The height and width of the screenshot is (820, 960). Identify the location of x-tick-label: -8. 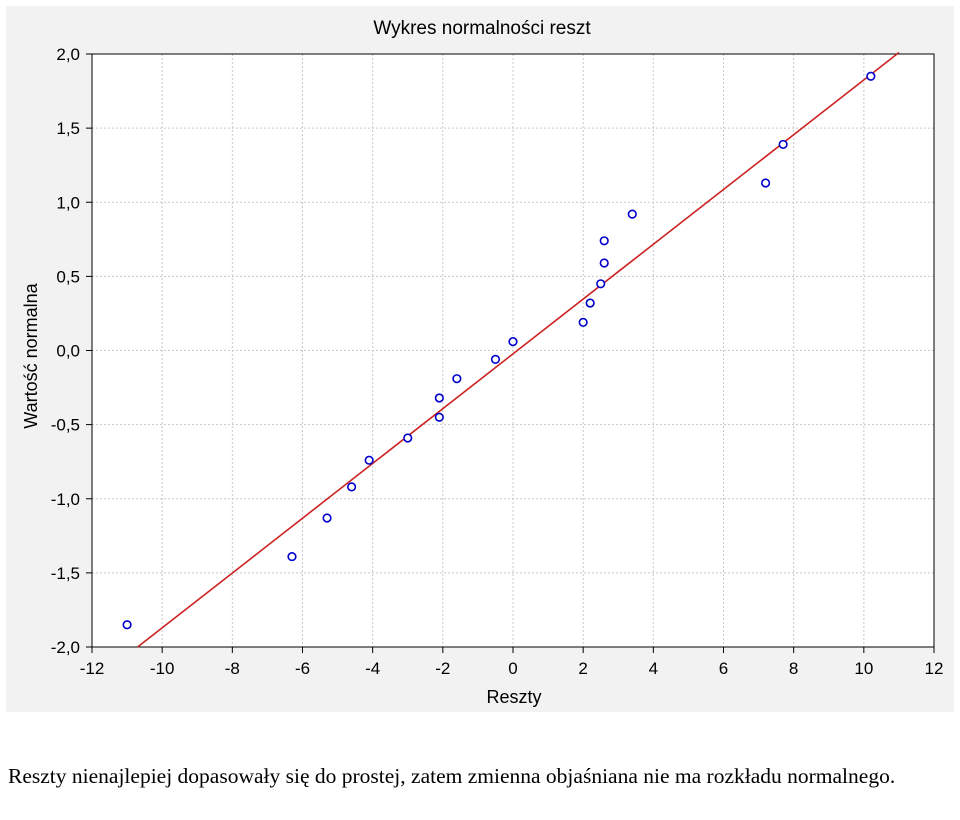
(232, 668).